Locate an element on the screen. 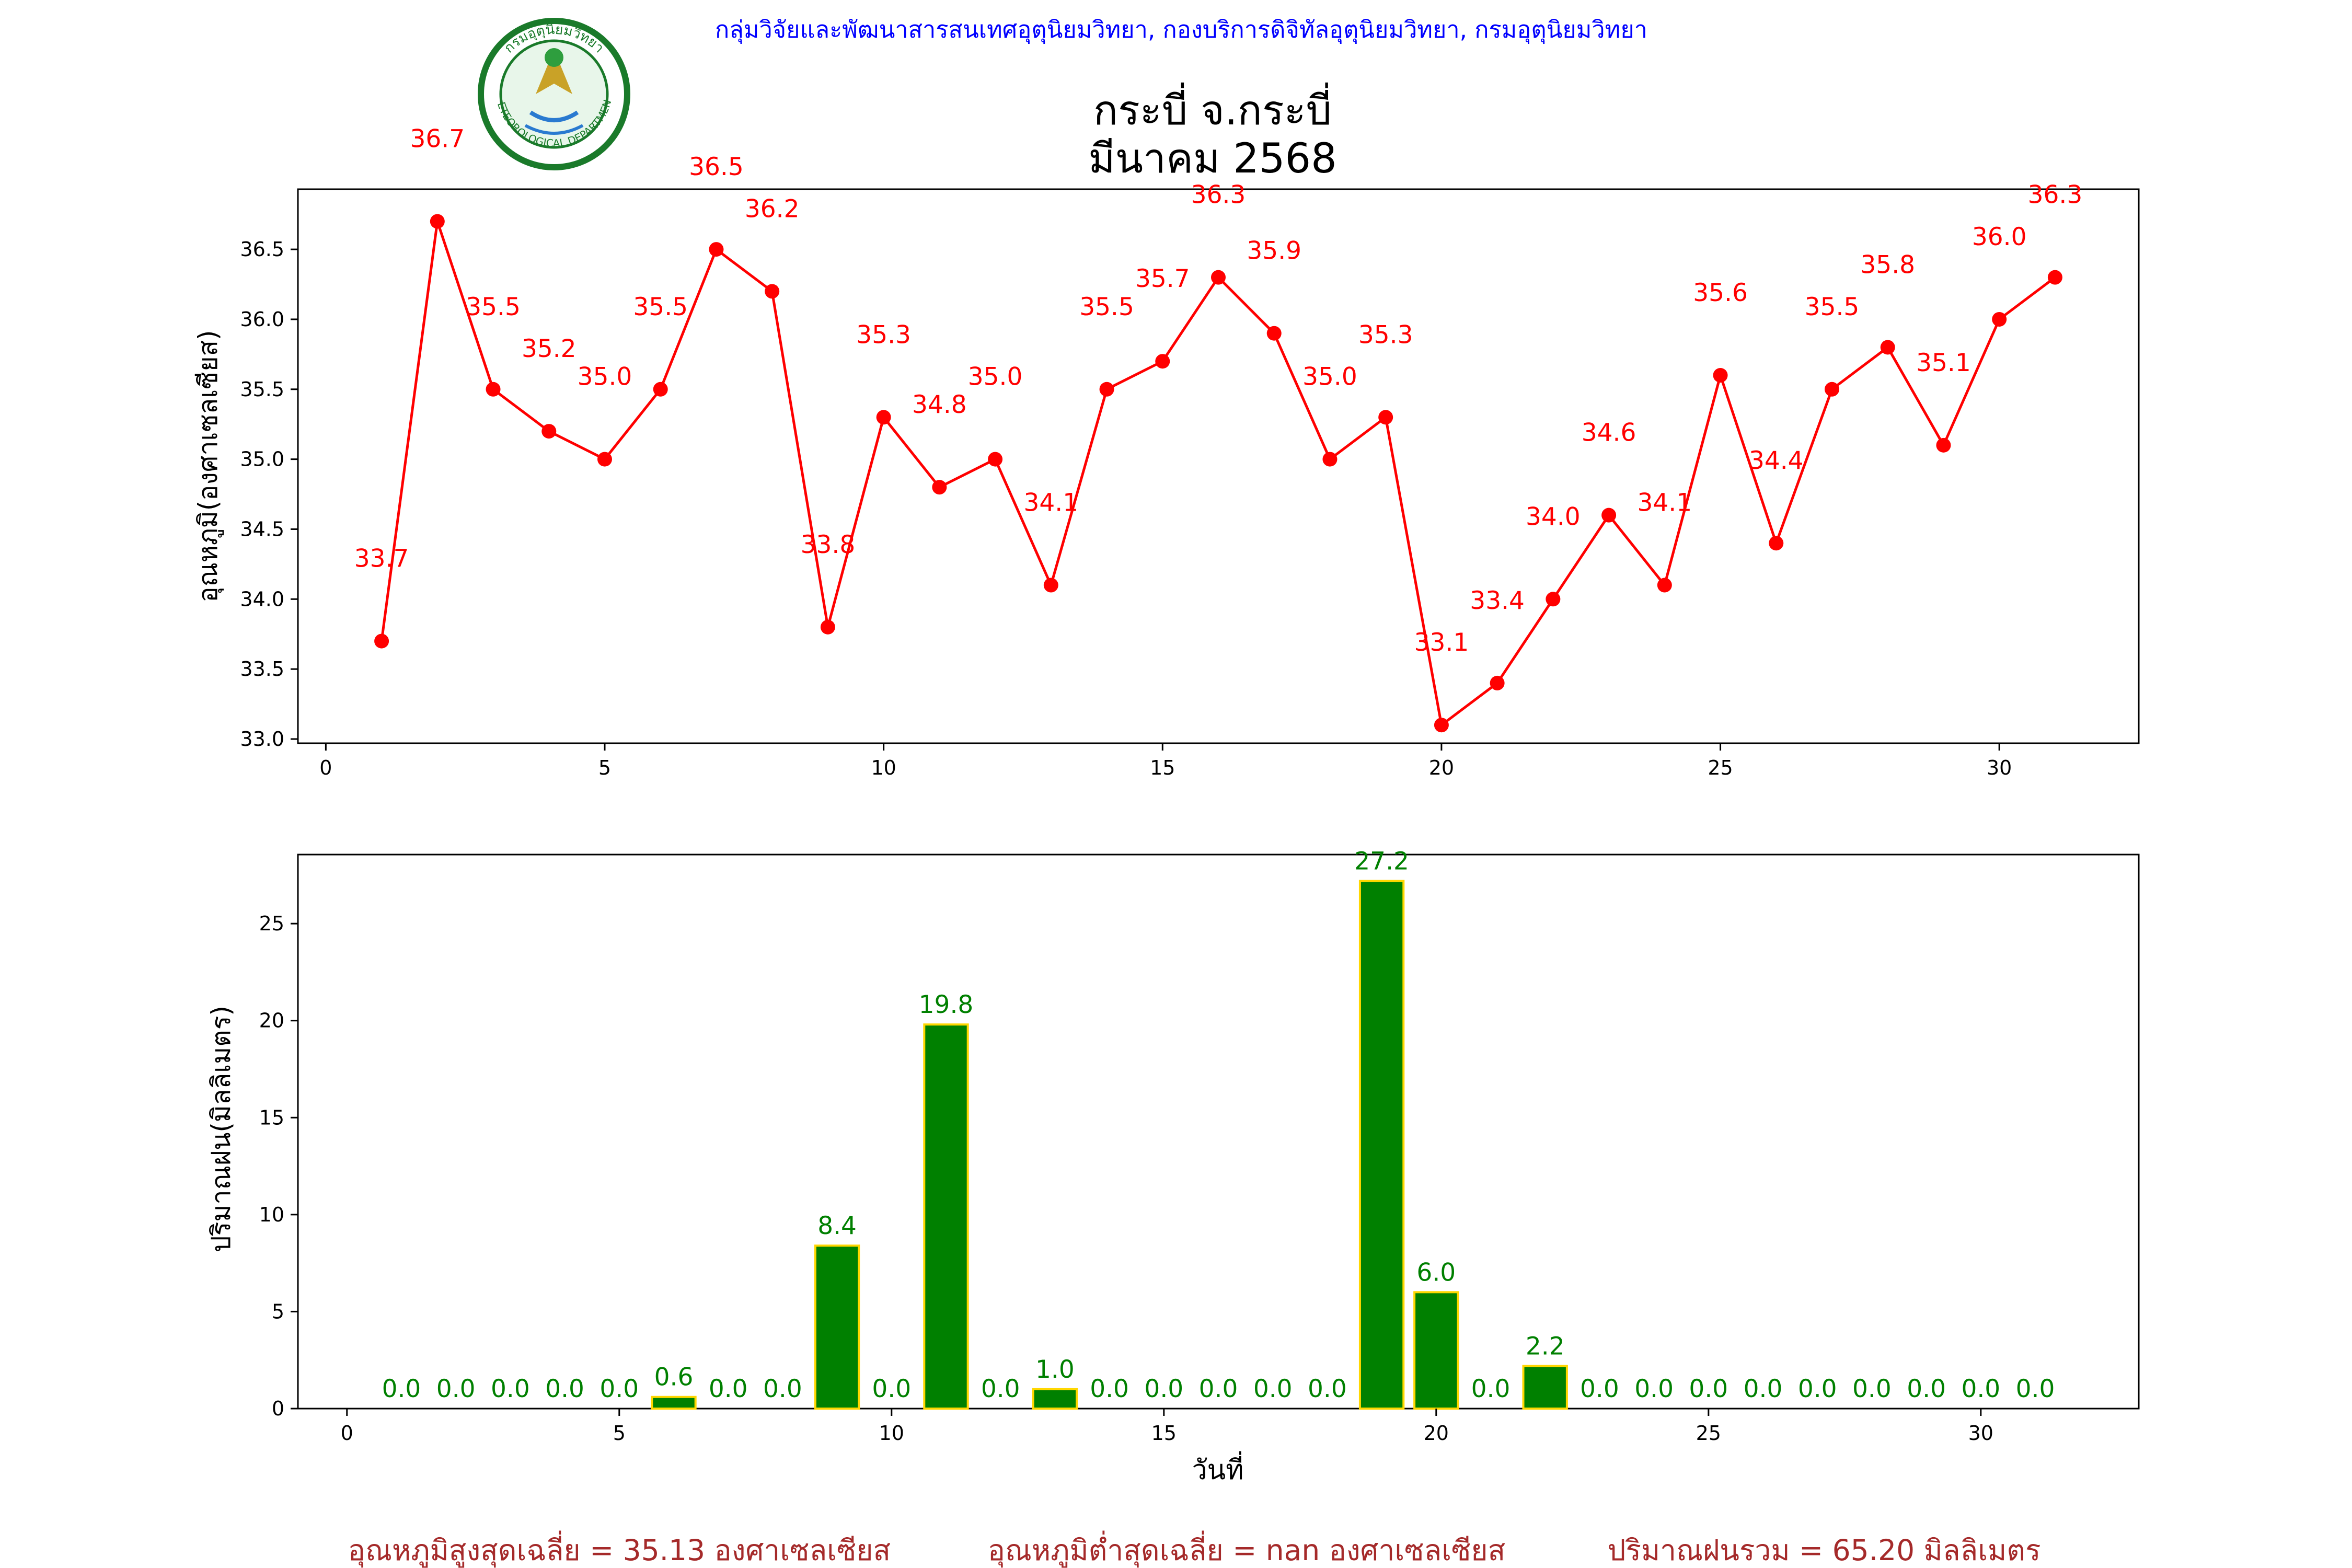  temperature-data-label: 35.9 is located at coordinates (1274, 251).